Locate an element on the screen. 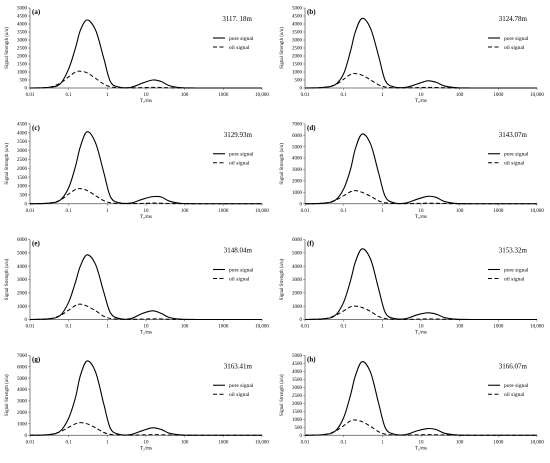 Image resolution: width=550 pixels, height=463 pixels. panel-label: (g) is located at coordinates (36, 359).